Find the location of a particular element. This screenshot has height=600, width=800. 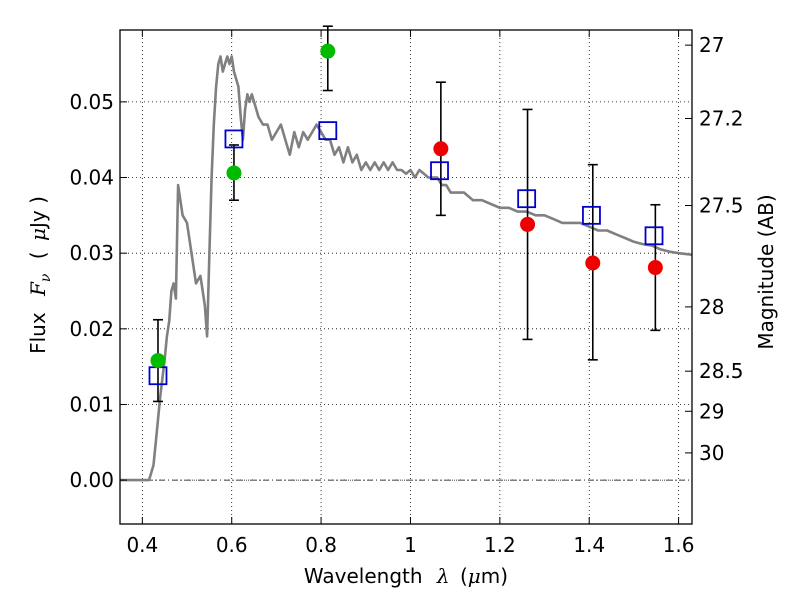

y-axis-label-unit-mu: μ is located at coordinates (38, 234).